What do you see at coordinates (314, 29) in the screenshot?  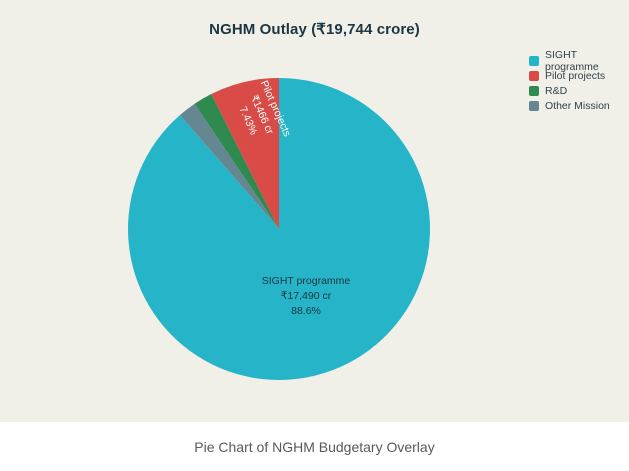 I see `chart-title: NGHM Outlay (₹19,744 crore)` at bounding box center [314, 29].